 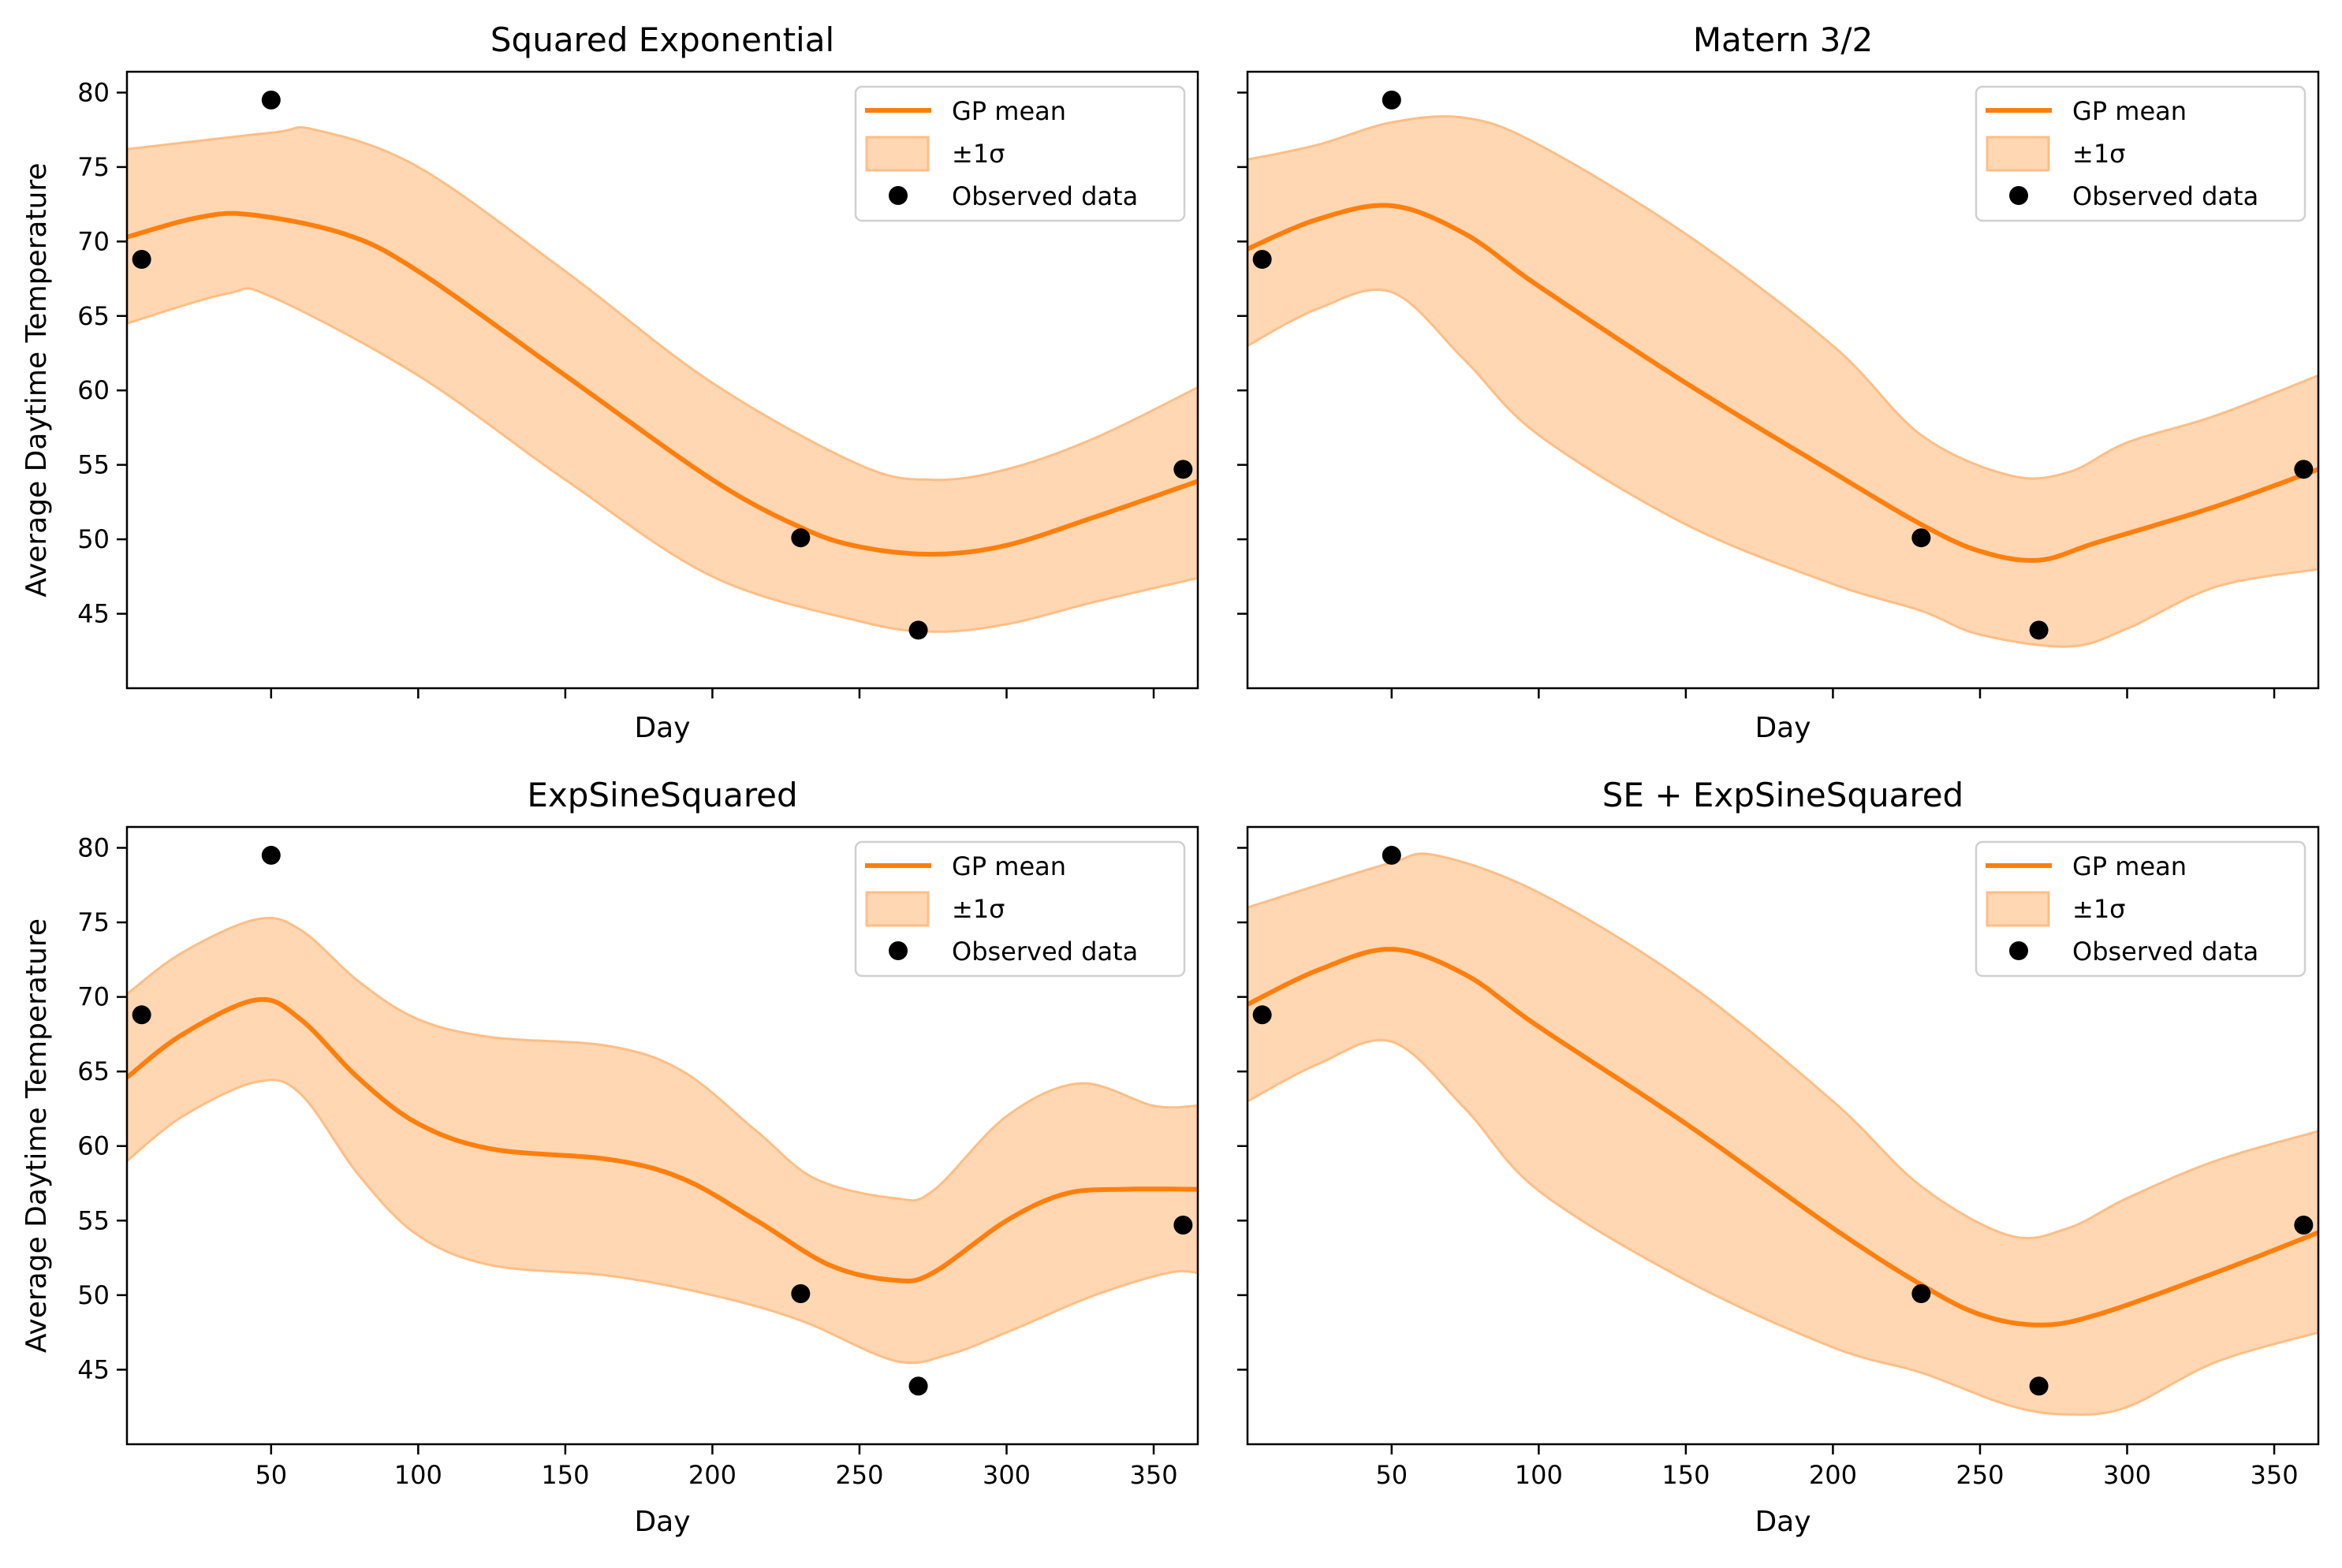 I want to click on subplot-title: Squared Exponential, so click(x=662, y=39).